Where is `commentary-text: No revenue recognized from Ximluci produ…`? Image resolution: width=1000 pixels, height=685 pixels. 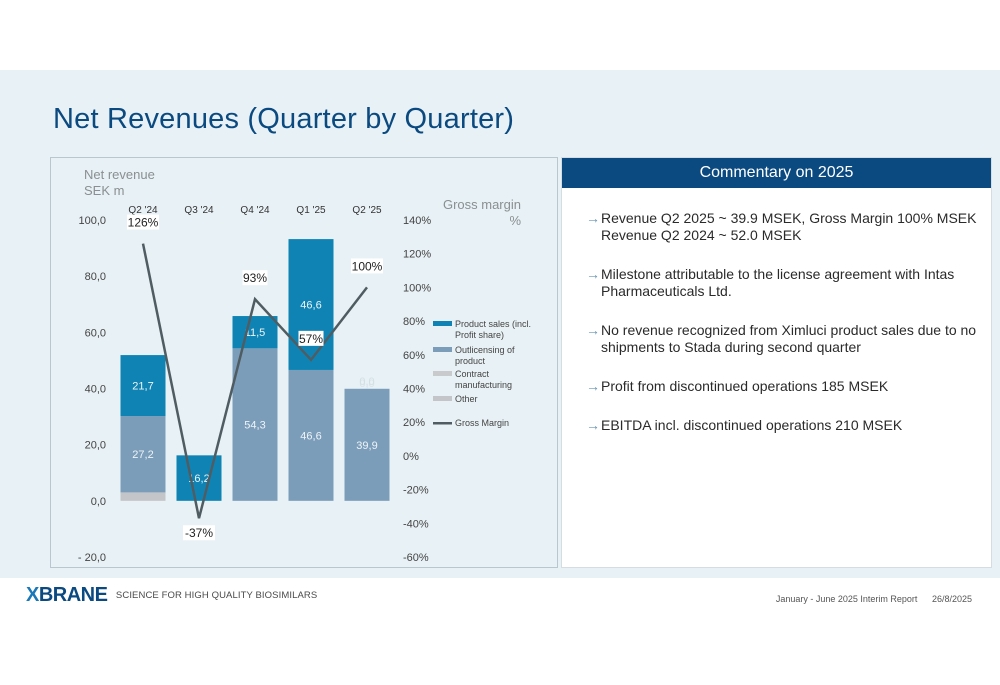
commentary-text: No revenue recognized from Ximluci produ… is located at coordinates (789, 338).